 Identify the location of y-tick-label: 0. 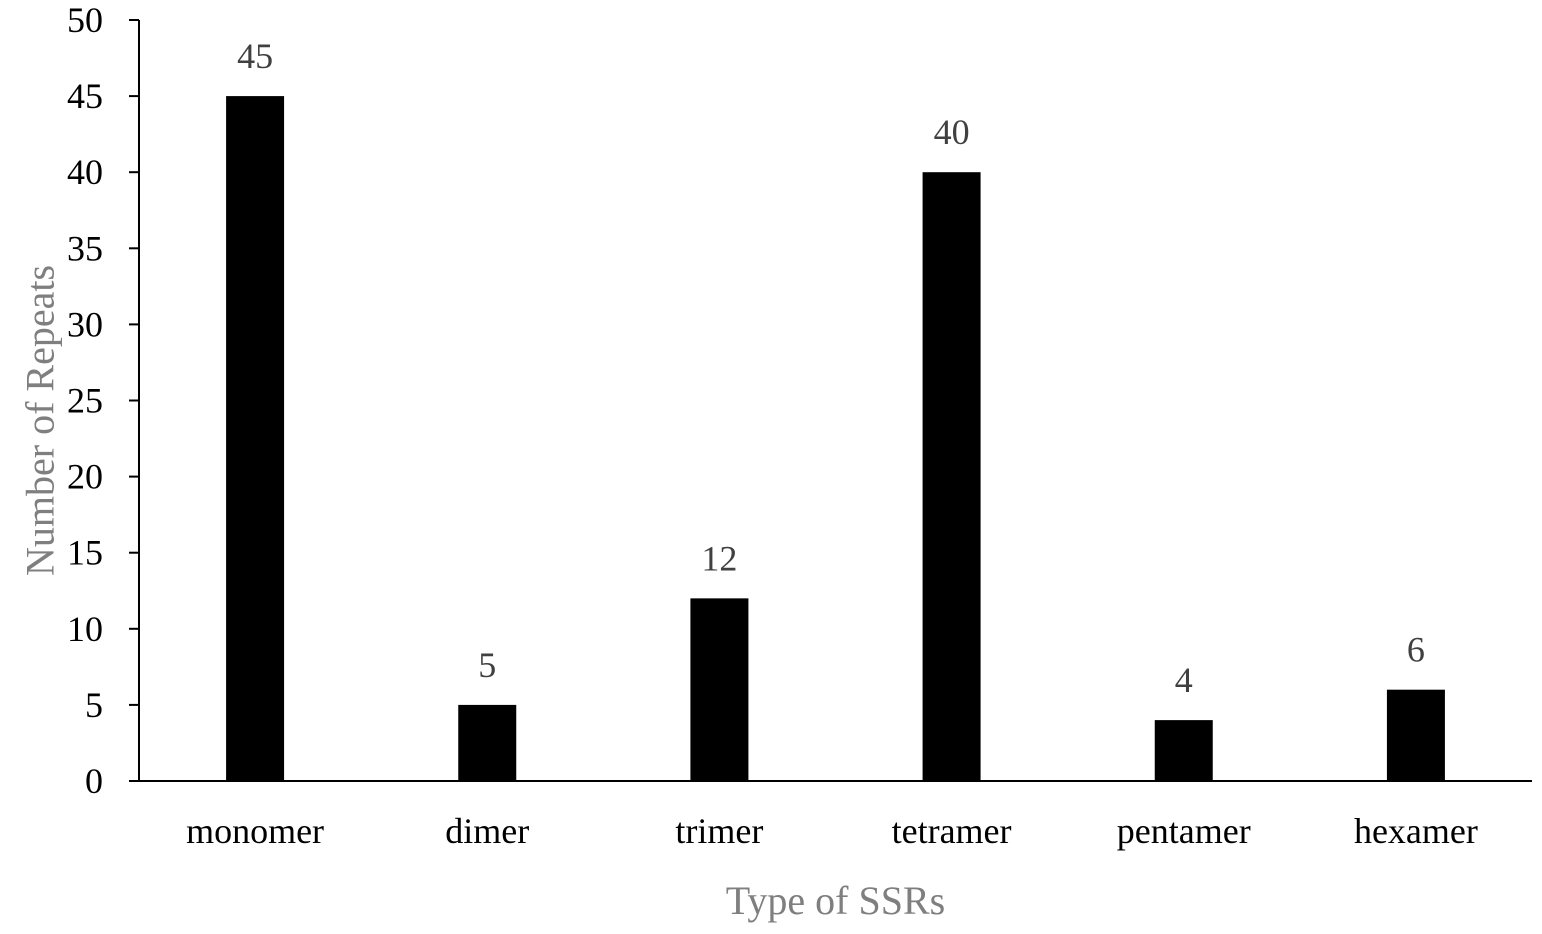
(94, 781).